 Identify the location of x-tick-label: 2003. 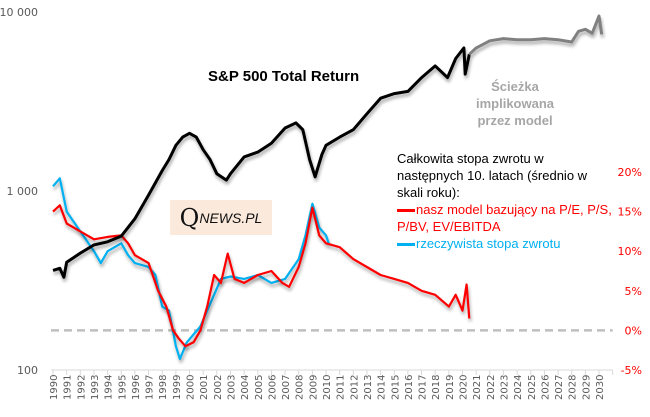
(231, 387).